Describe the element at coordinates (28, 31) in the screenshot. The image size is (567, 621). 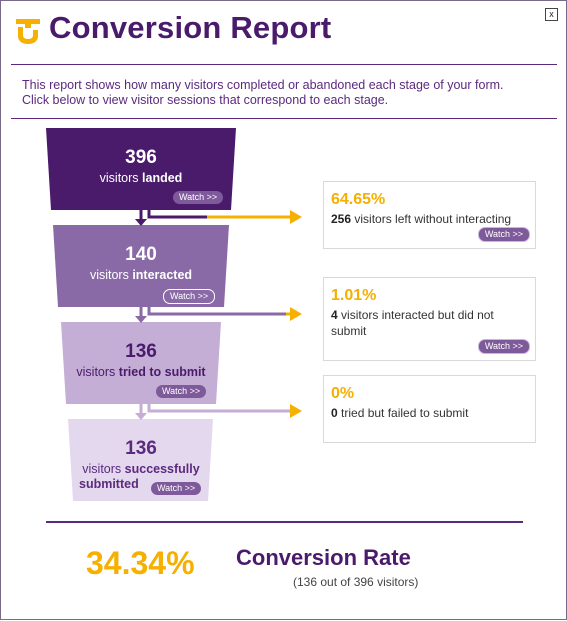
I see `formstack-logo-icon` at that location.